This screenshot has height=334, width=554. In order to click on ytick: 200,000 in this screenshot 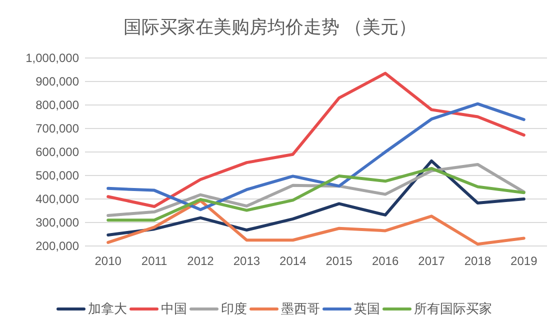, I will do `click(57, 246)`.